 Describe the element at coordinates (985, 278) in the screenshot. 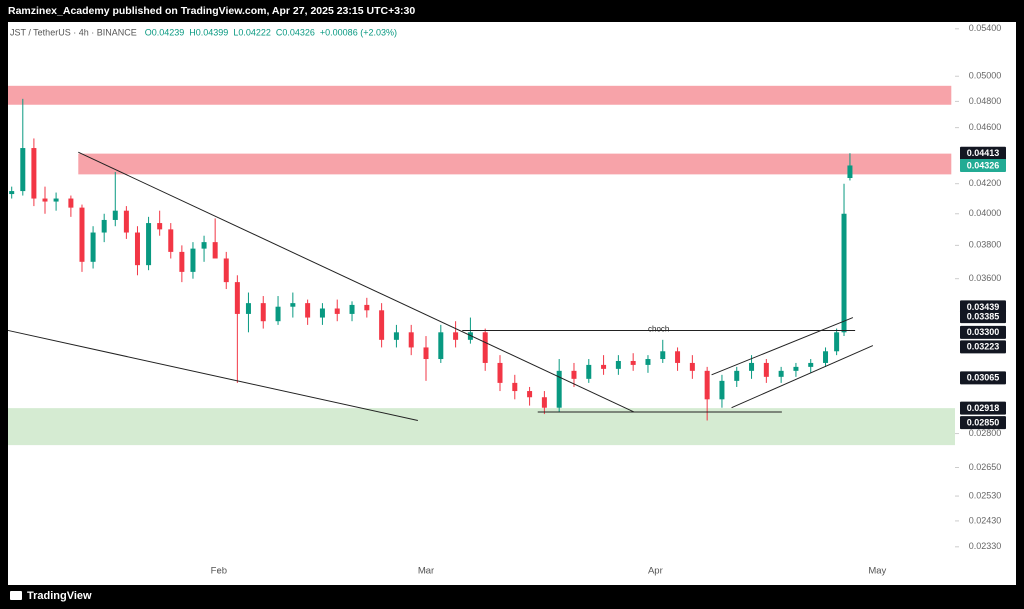

I see `y-tick-label: 0.03600` at that location.